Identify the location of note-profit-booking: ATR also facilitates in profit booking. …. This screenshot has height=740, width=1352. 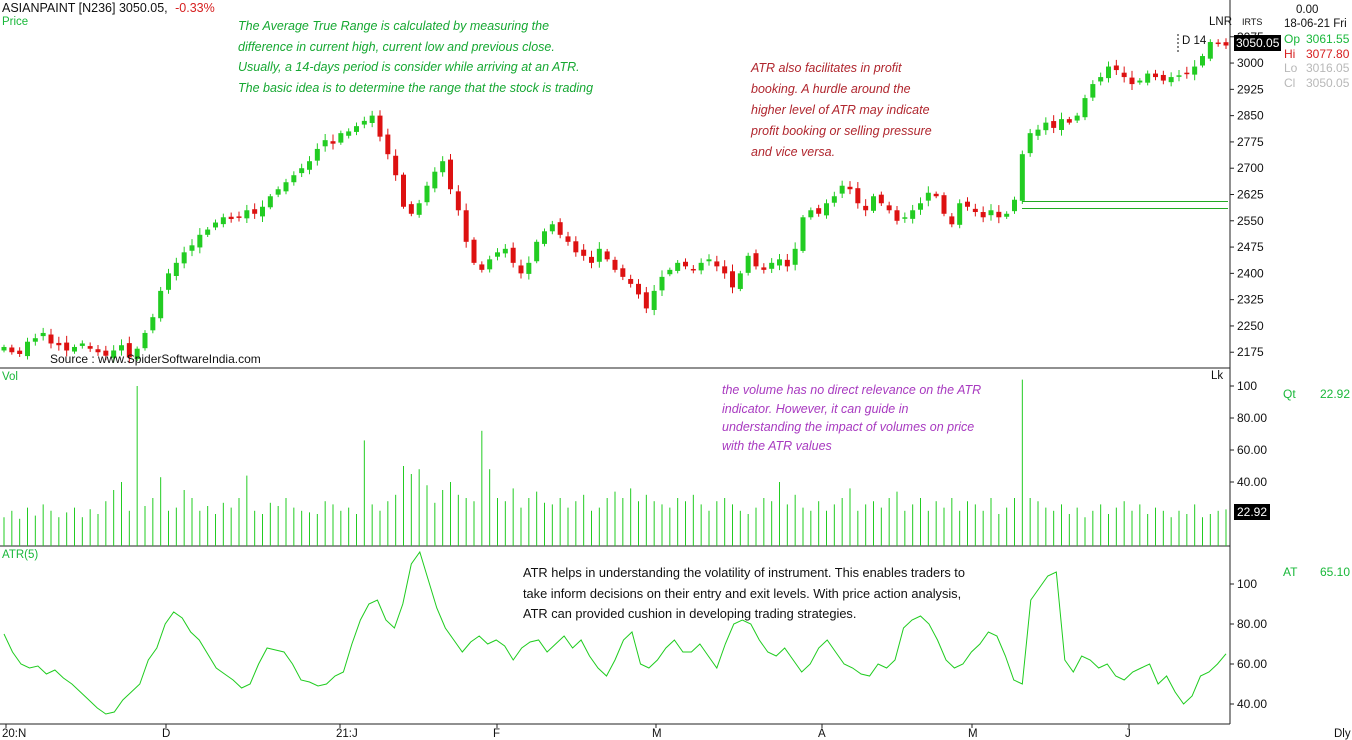
(841, 110).